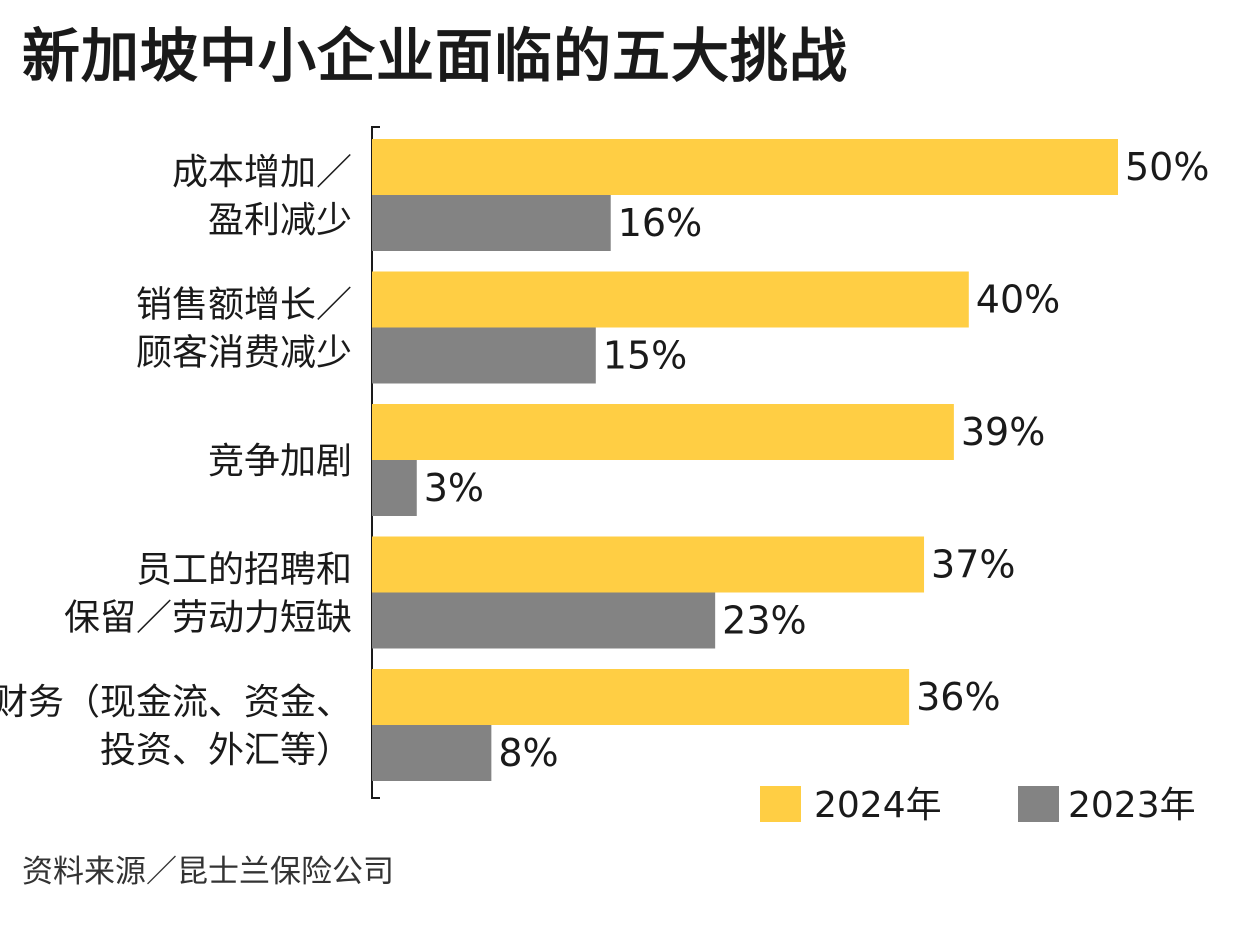 This screenshot has width=1251, height=940. I want to click on value-label: 39%, so click(1003, 432).